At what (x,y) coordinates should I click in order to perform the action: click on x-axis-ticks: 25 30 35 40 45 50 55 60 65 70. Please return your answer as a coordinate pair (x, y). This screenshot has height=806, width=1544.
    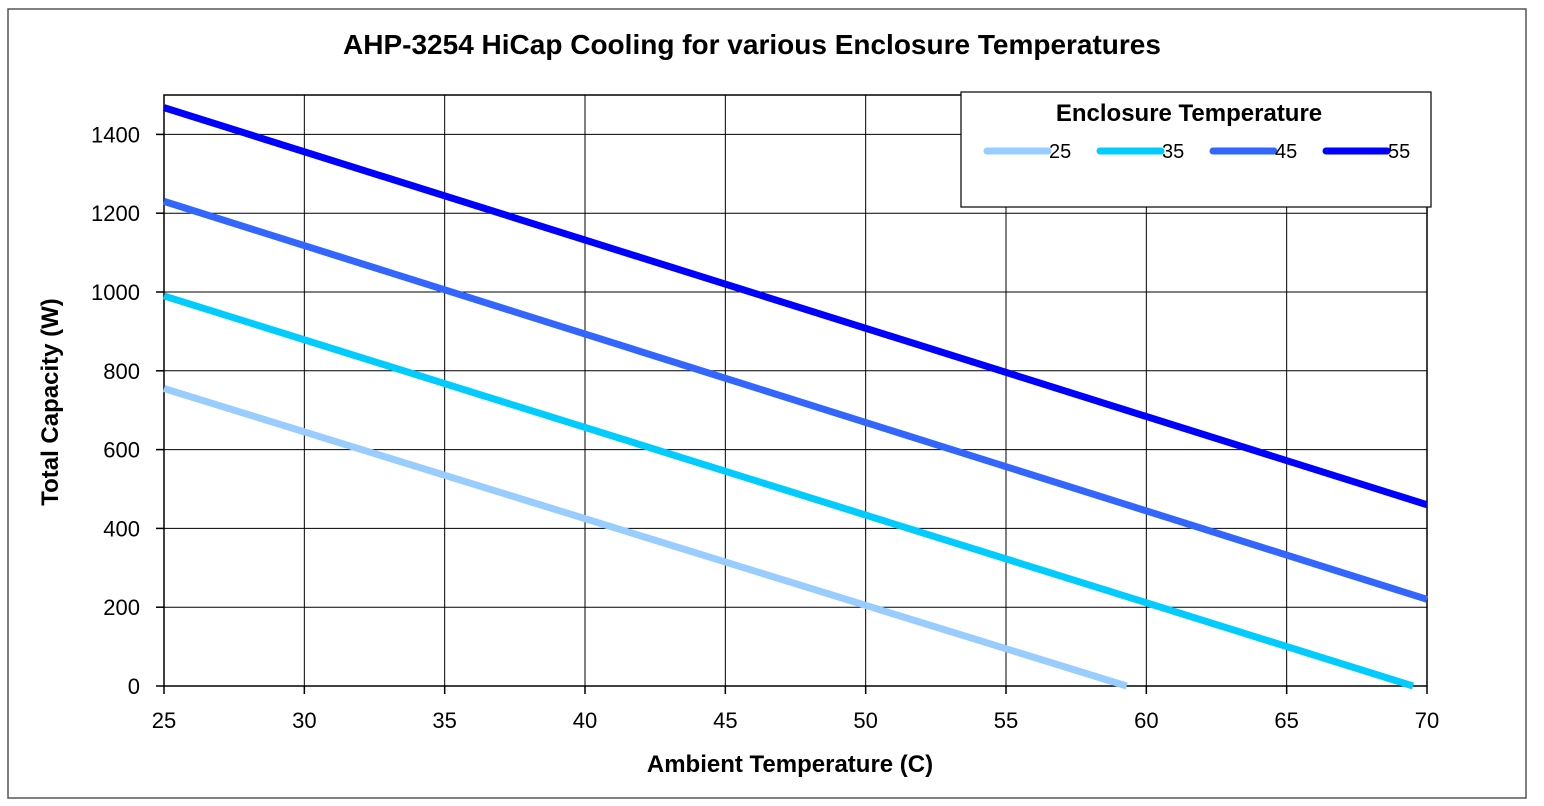
    Looking at the image, I should click on (795, 709).